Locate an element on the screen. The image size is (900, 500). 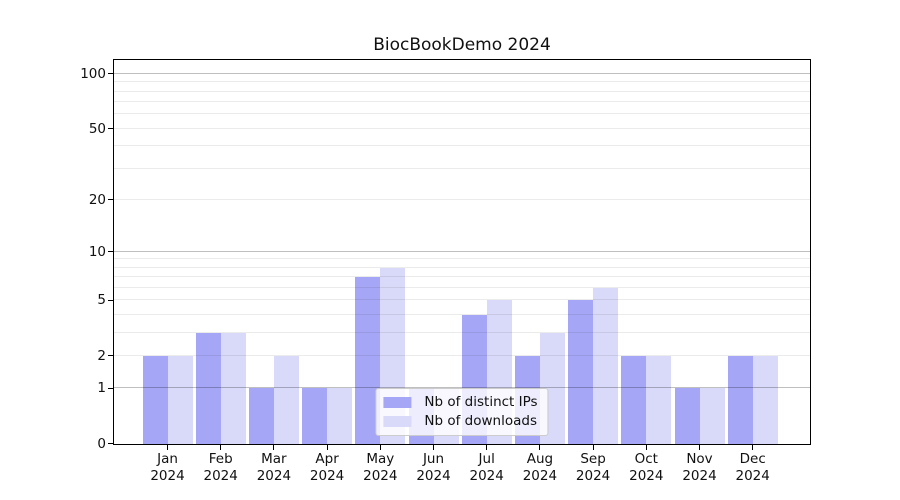
y-axis-tick-label: 2 is located at coordinates (101, 355).